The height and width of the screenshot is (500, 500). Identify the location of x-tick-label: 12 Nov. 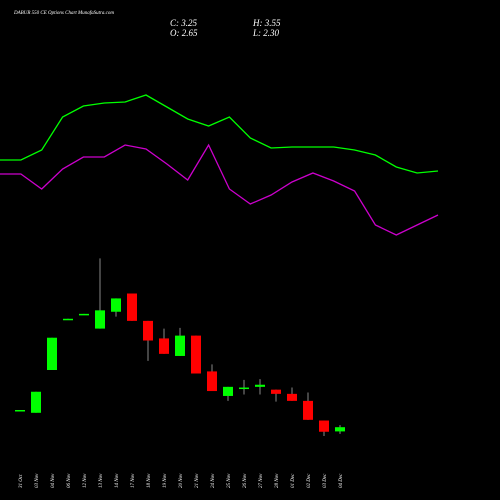
(85, 480).